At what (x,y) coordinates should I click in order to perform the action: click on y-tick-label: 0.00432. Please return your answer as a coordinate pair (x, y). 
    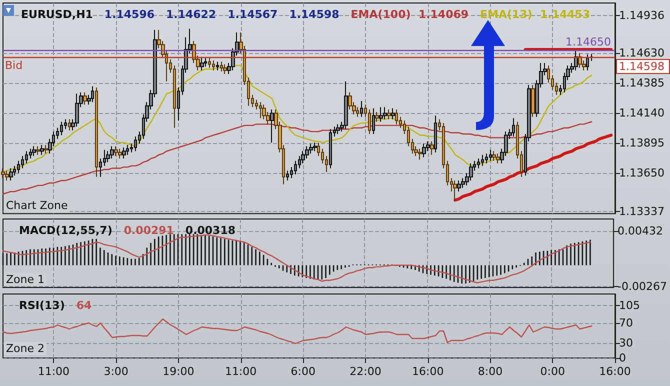
    Looking at the image, I should click on (641, 231).